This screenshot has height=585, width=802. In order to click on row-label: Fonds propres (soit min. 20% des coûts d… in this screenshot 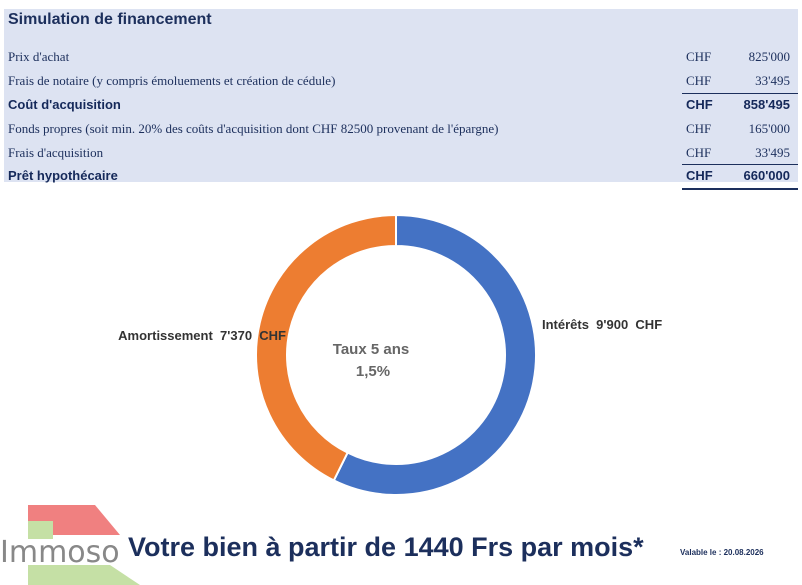, I will do `click(253, 128)`.